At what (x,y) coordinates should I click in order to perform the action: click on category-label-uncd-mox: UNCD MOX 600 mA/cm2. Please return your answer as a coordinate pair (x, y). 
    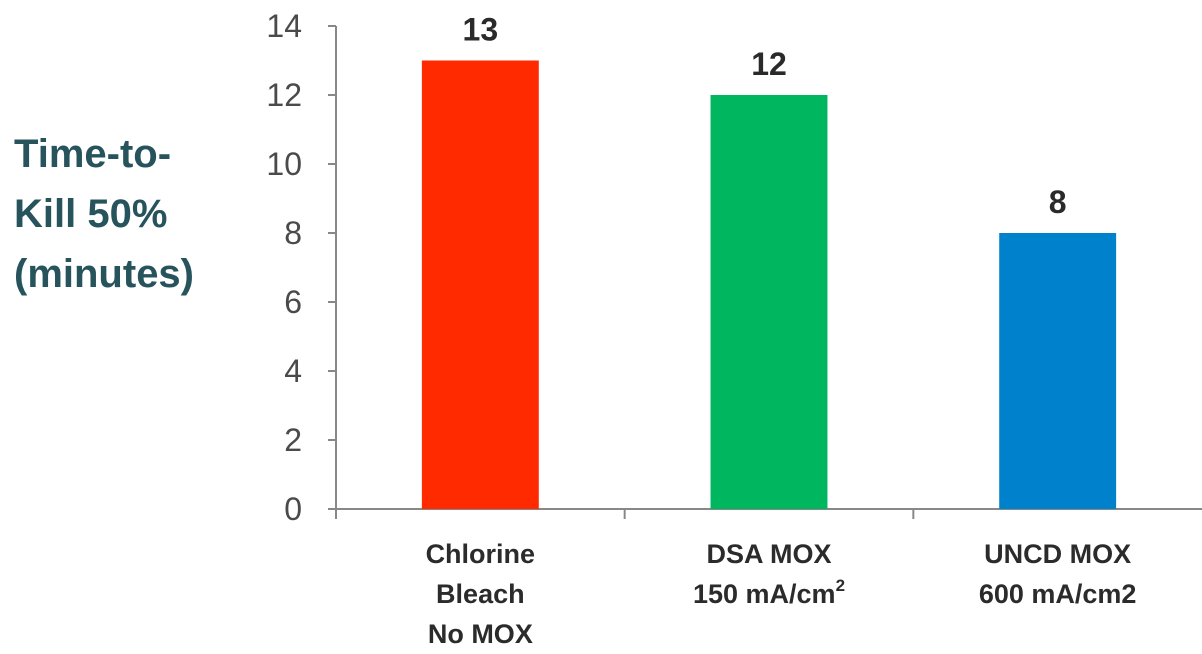
    Looking at the image, I should click on (1058, 574).